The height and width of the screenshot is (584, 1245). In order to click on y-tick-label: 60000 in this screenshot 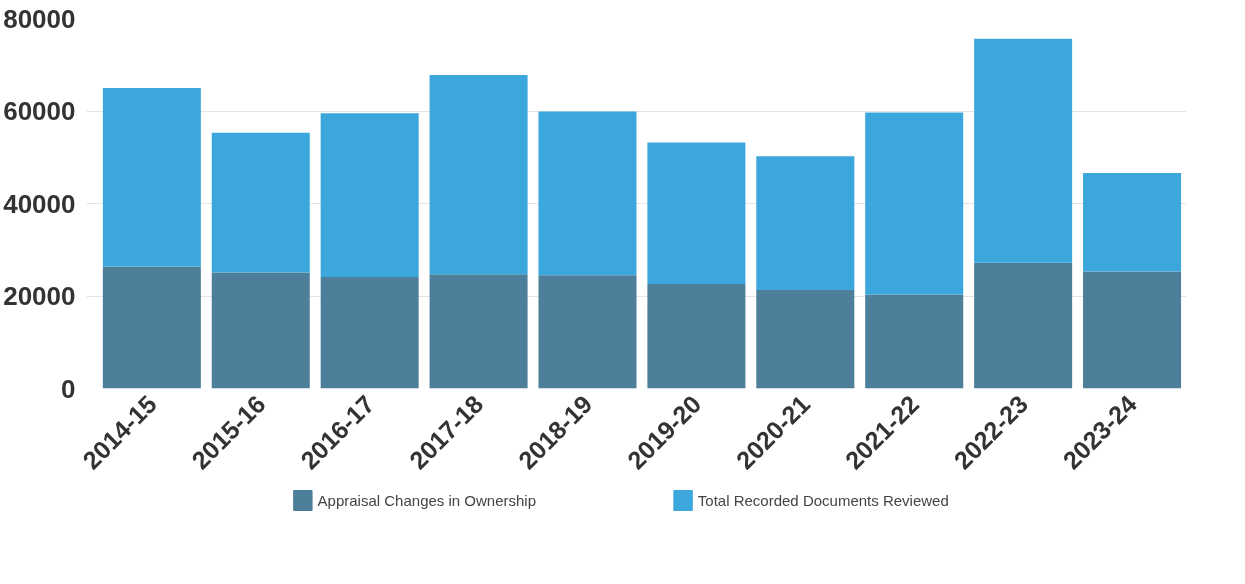, I will do `click(39, 111)`.